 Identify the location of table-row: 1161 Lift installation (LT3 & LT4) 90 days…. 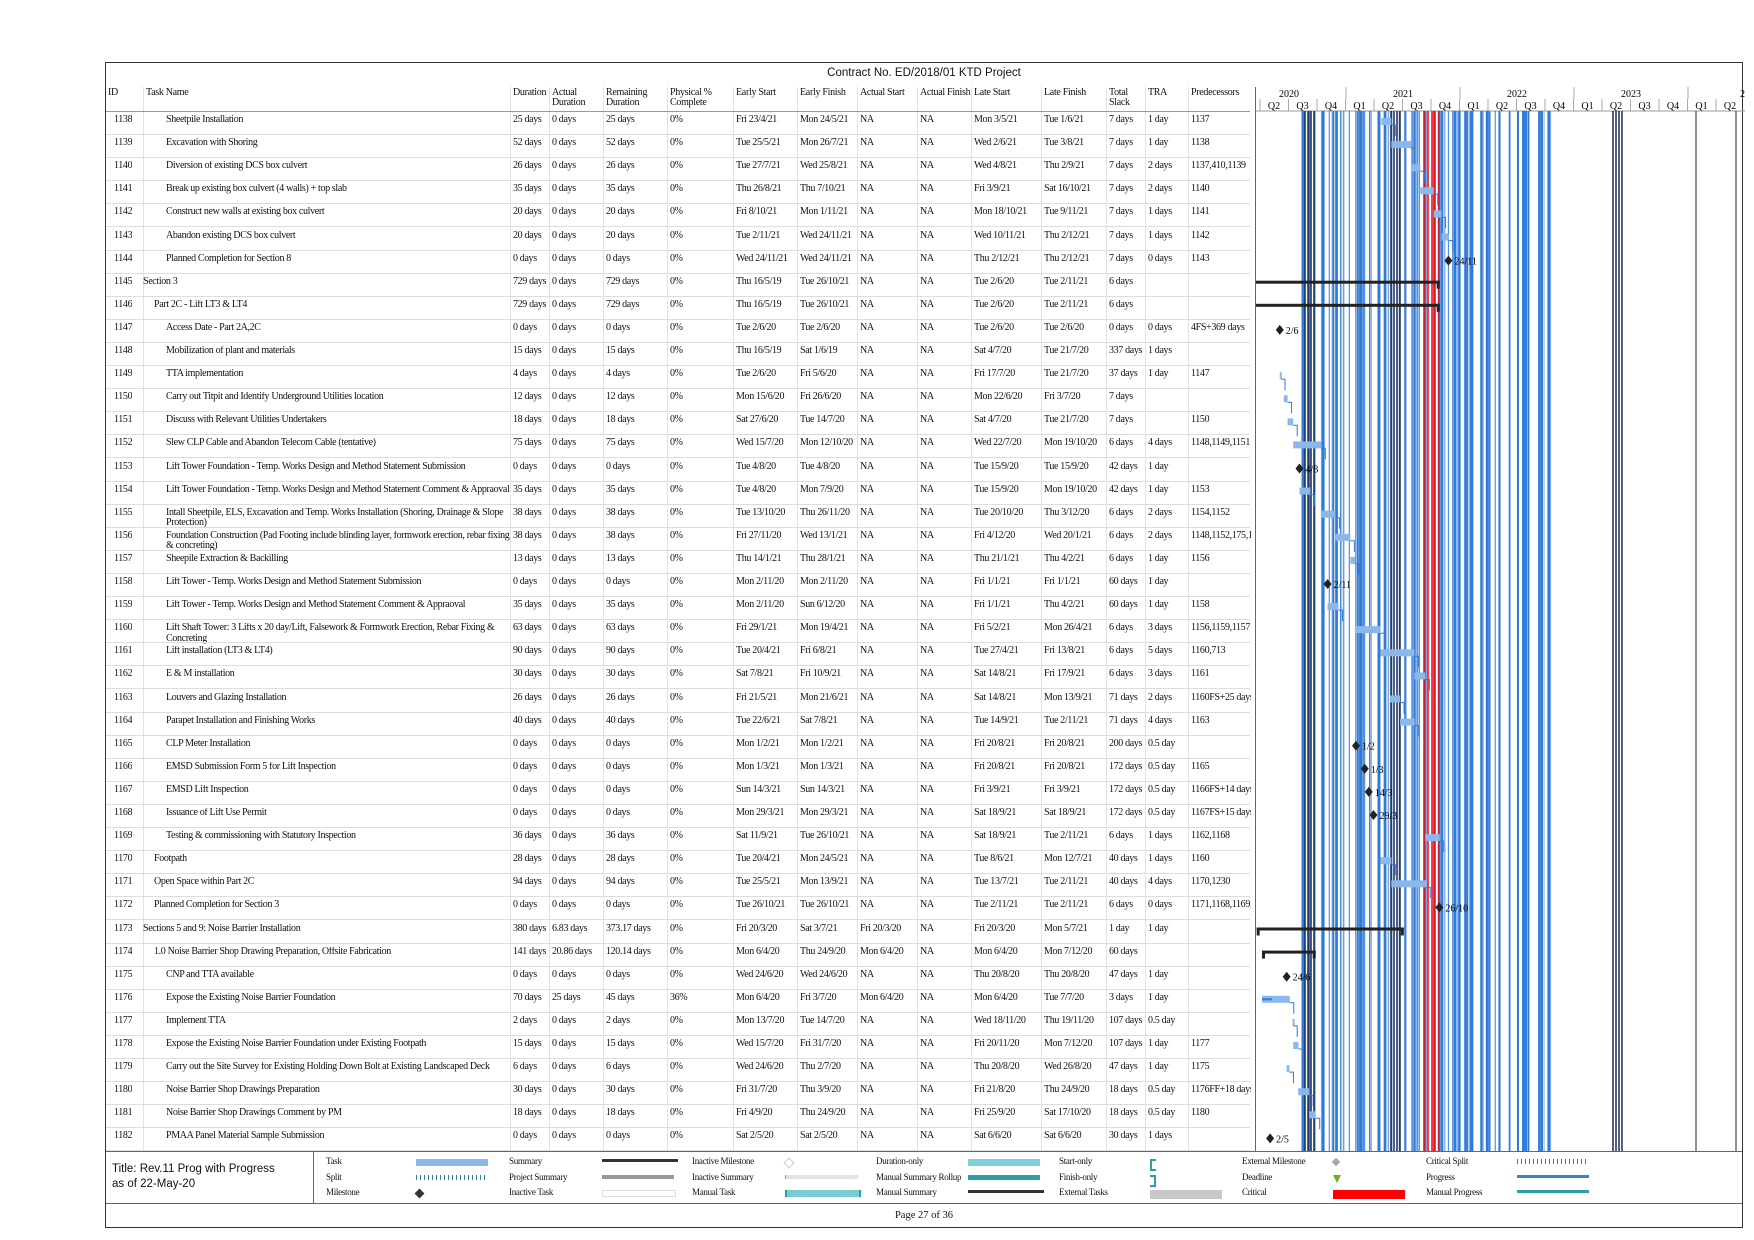
(678, 655).